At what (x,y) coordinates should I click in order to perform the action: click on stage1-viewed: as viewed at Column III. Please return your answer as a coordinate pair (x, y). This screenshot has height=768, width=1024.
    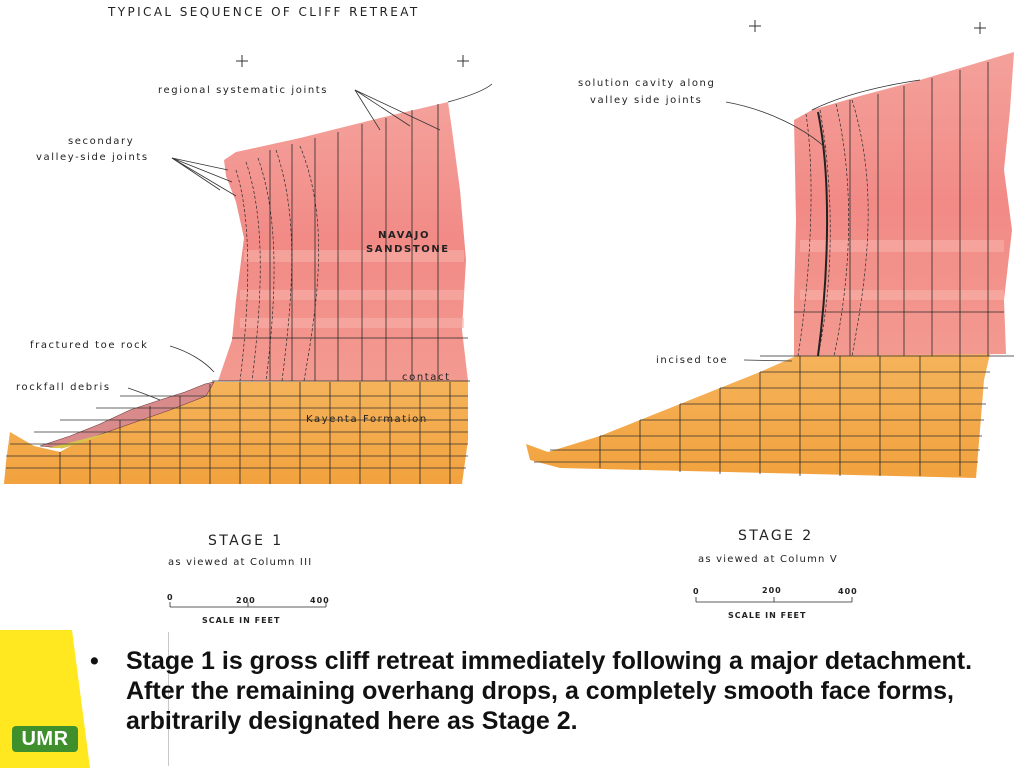
    Looking at the image, I should click on (240, 562).